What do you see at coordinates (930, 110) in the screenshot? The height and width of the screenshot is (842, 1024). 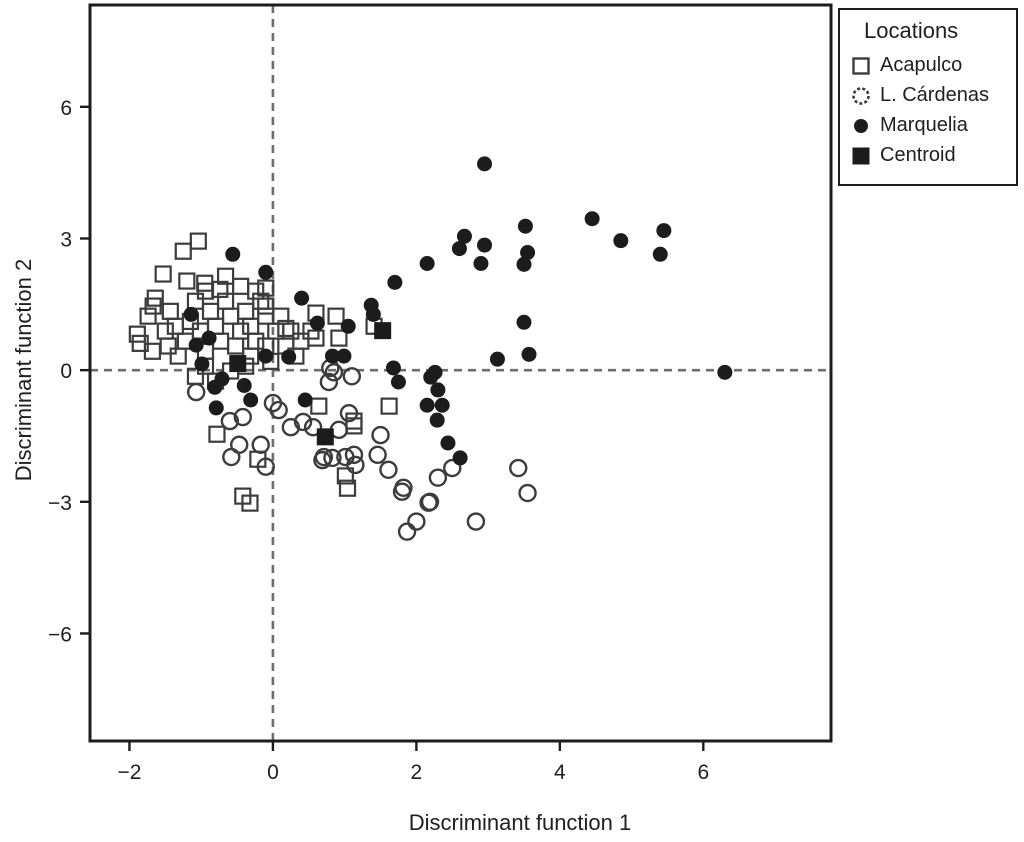 I see `legend-items: Acapulco L. Cárdenas Marquelia Centroid` at bounding box center [930, 110].